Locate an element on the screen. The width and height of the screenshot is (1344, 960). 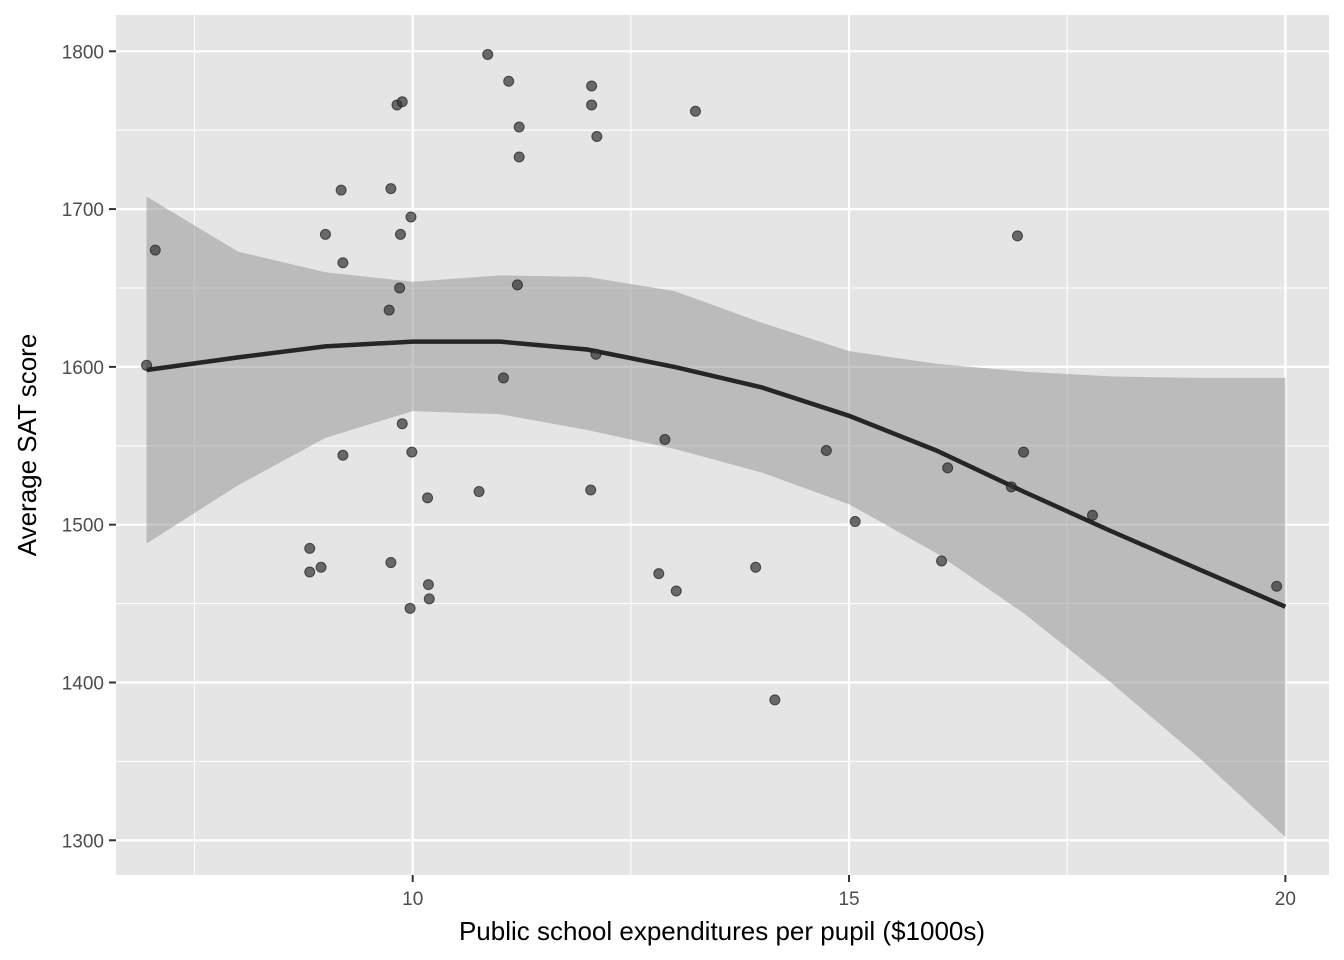
x-tick-label: 15 is located at coordinates (848, 899).